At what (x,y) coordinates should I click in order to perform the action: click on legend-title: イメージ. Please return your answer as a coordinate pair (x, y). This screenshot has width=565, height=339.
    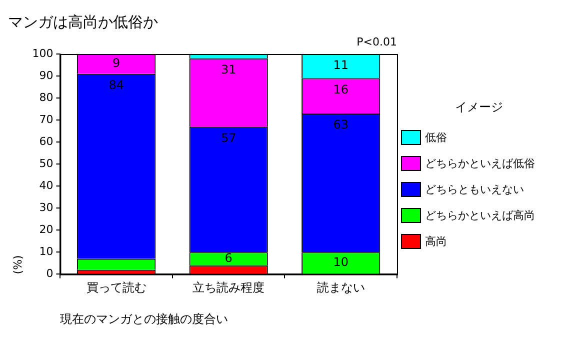
    Looking at the image, I should click on (479, 107).